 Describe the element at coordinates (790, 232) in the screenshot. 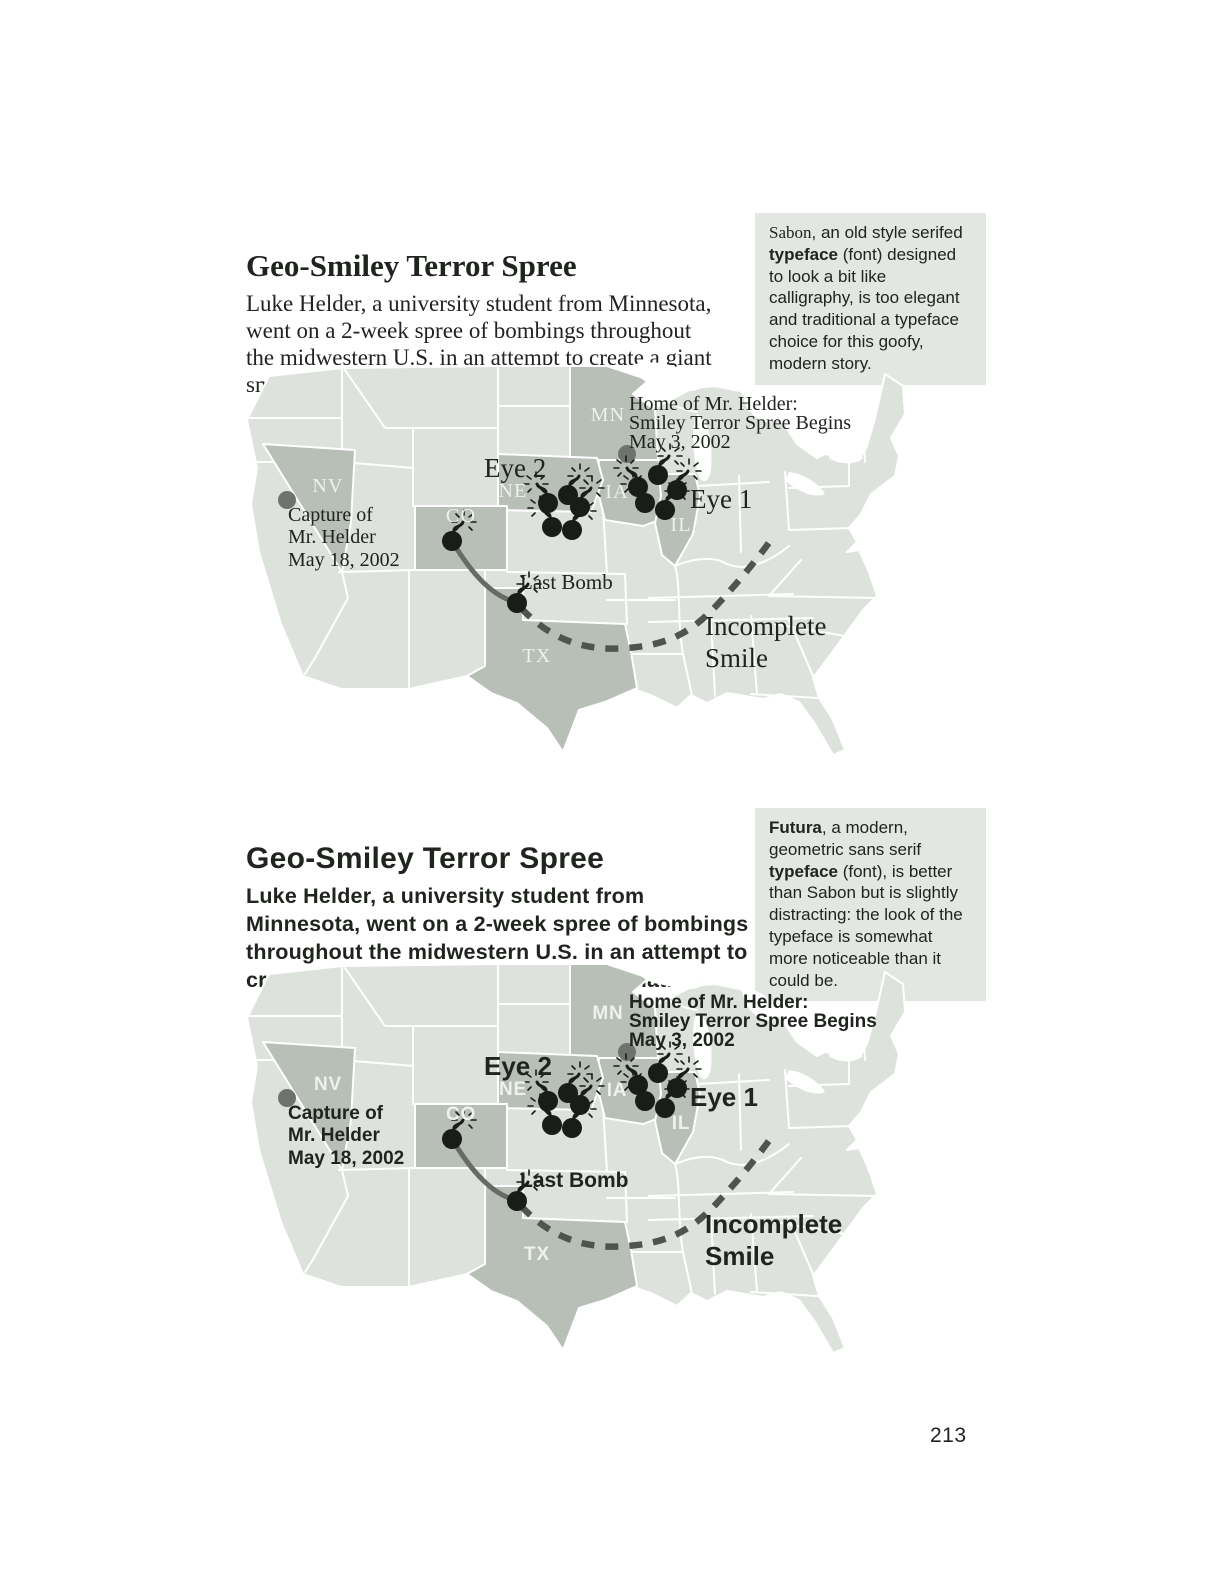

I see `note-lead-word: Sabon` at that location.